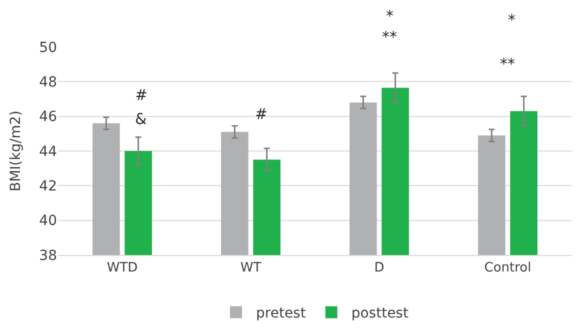 The width and height of the screenshot is (577, 334). Describe the element at coordinates (48, 82) in the screenshot. I see `y-tick-label: 48` at that location.